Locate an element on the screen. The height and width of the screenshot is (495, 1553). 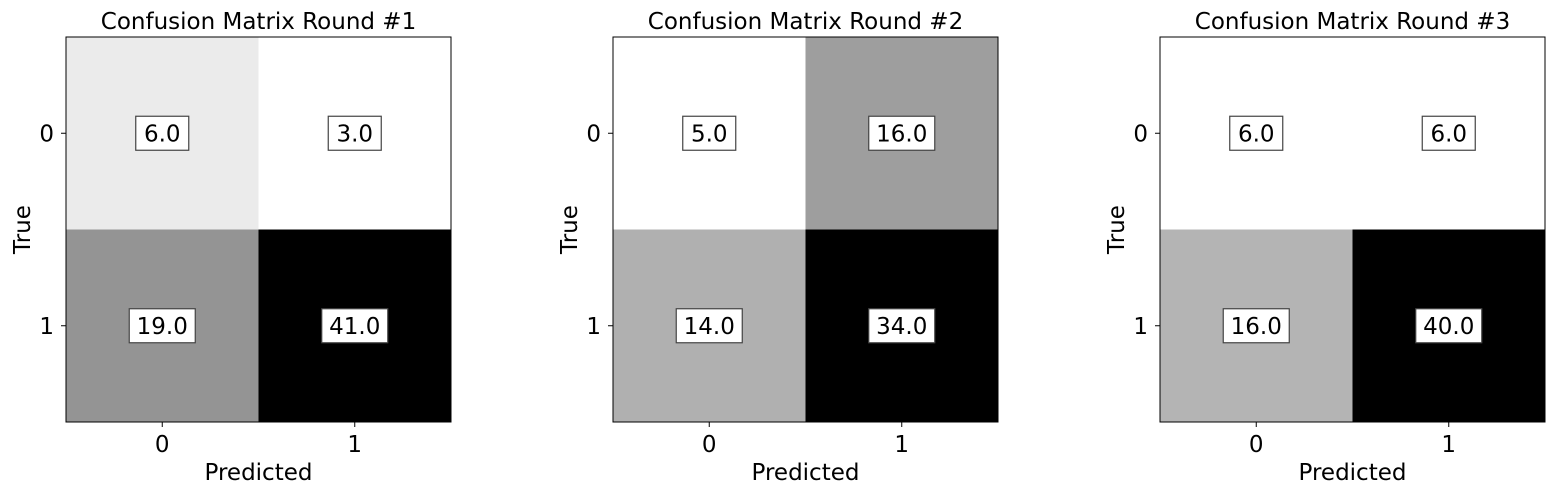
chart-title: Confusion Matrix Round #1 is located at coordinates (258, 22).